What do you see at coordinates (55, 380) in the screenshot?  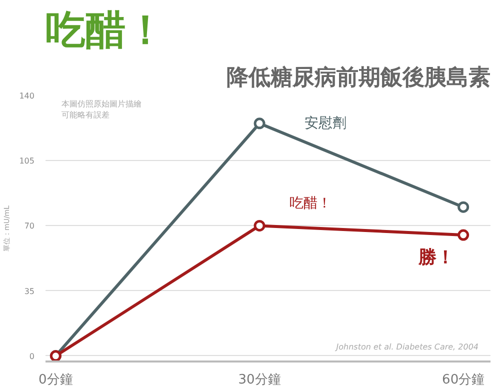 I see `x-tick-label: 0分鐘` at bounding box center [55, 380].